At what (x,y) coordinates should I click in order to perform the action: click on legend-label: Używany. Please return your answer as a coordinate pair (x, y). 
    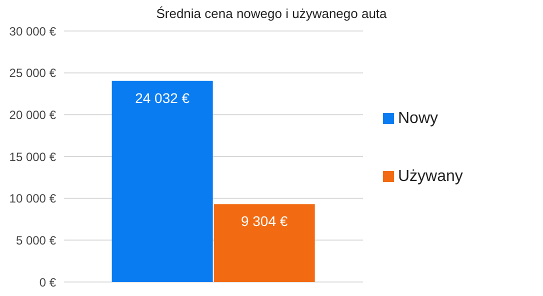
    Looking at the image, I should click on (430, 176).